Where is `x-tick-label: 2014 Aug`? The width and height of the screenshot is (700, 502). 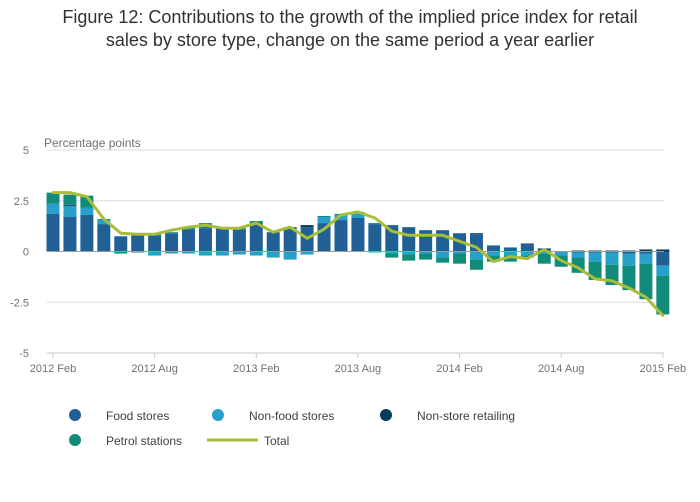 x-tick-label: 2014 Aug is located at coordinates (561, 369).